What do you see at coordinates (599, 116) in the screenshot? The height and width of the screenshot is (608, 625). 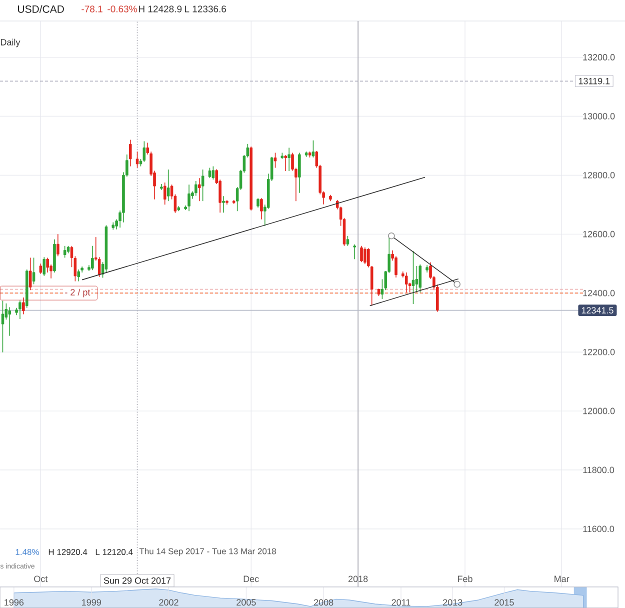 I see `y-tick-label: 13000.0` at bounding box center [599, 116].